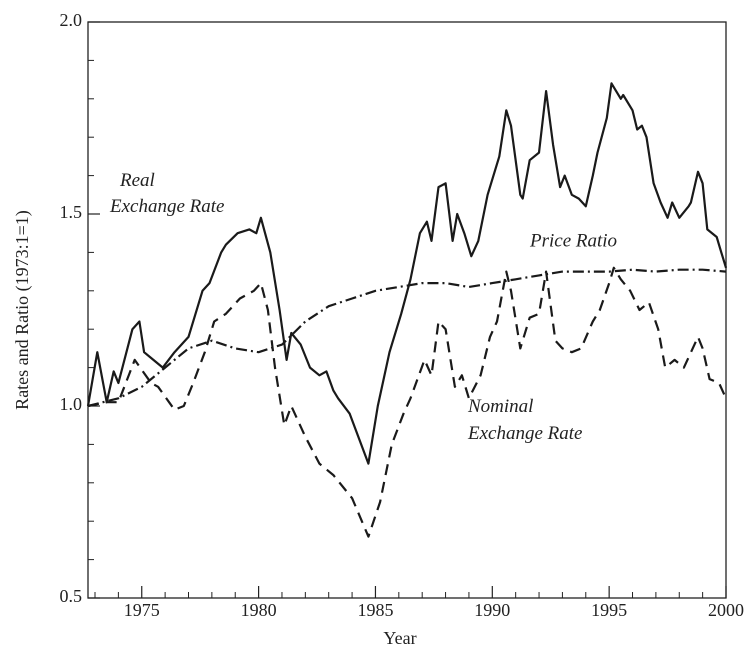 The height and width of the screenshot is (652, 751). I want to click on series-label: Real Exchange Rate, so click(166, 193).